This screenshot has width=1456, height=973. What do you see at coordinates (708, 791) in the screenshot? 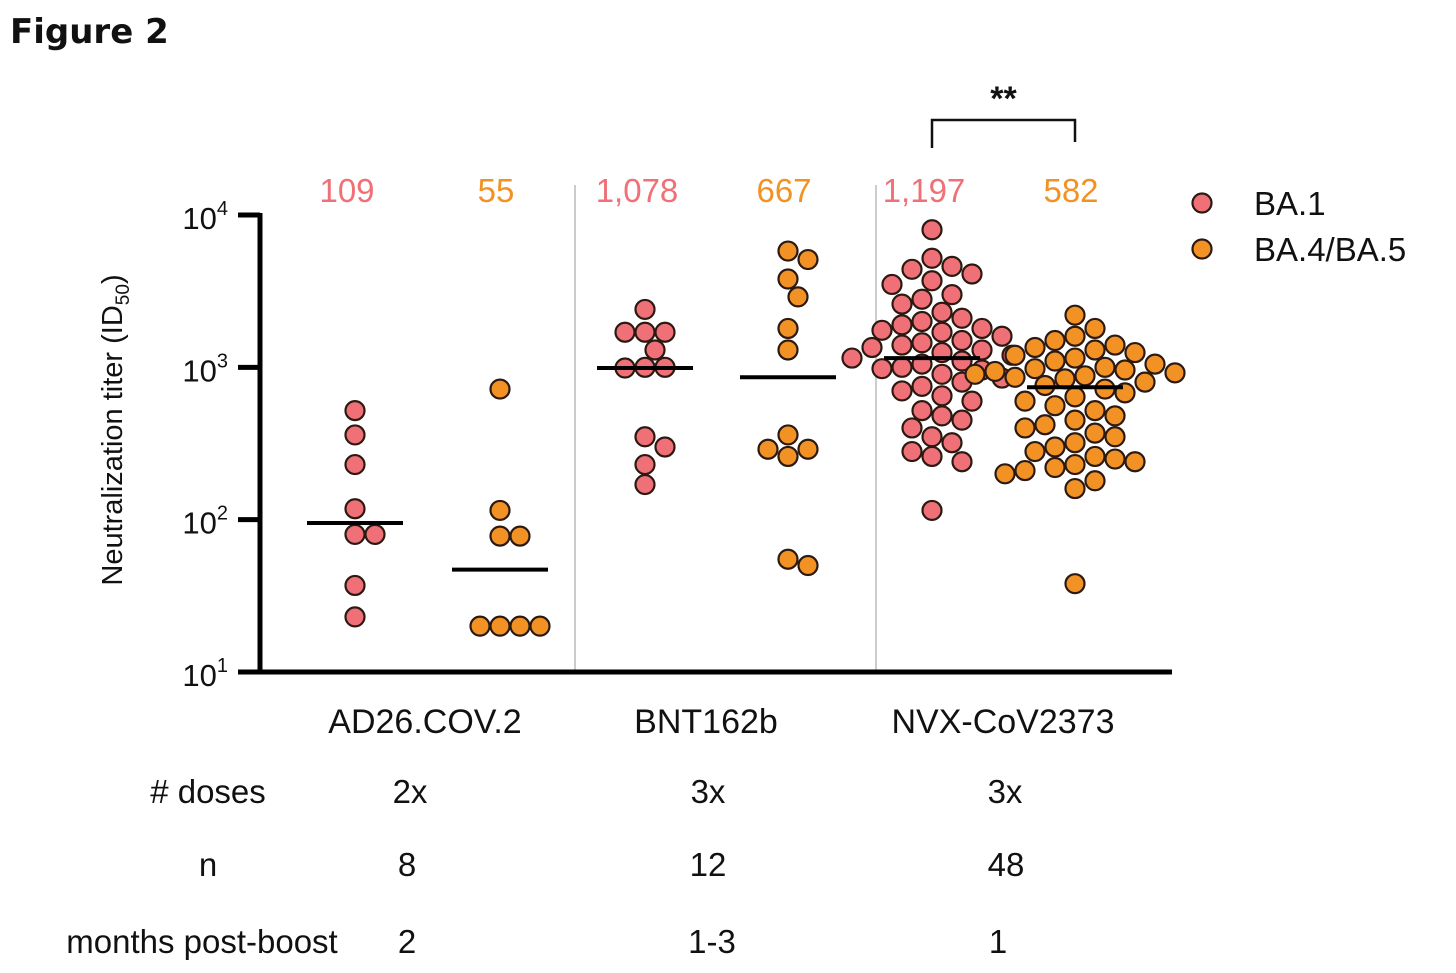
I see `table-cell-doses-1: 3x` at bounding box center [708, 791].